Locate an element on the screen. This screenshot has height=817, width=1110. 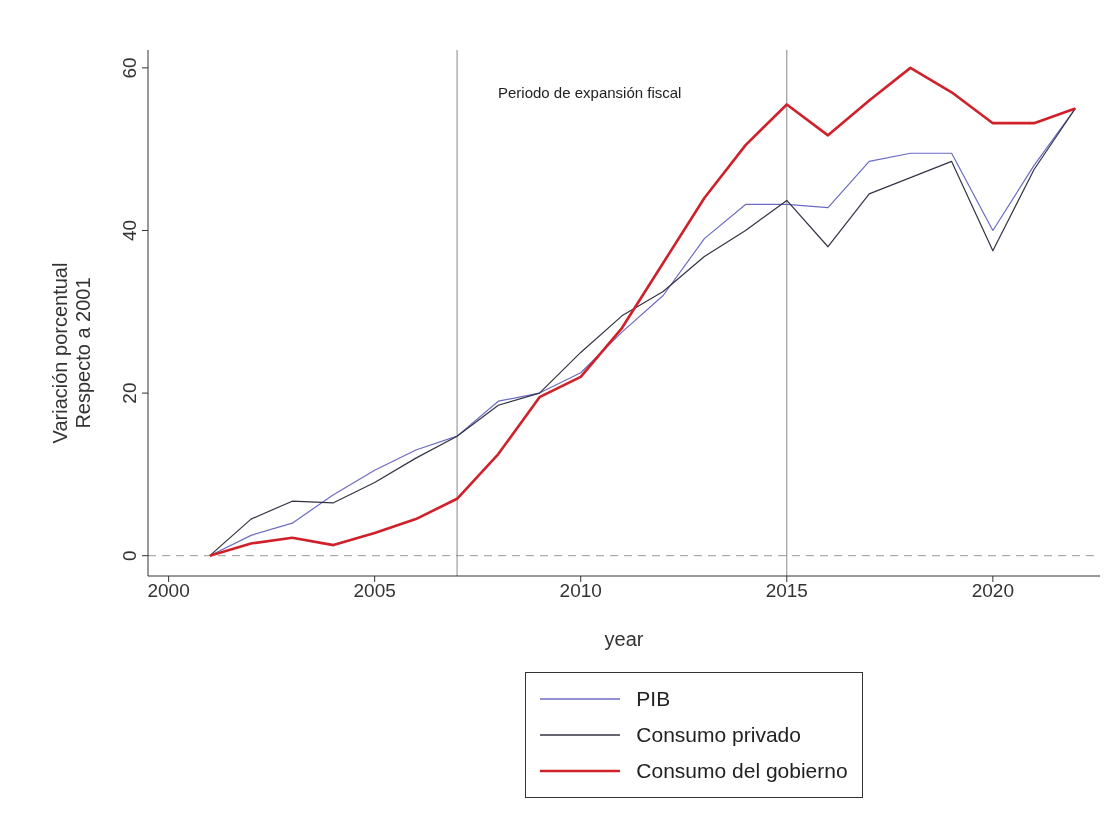
x-tick-label: 2000 is located at coordinates (168, 591).